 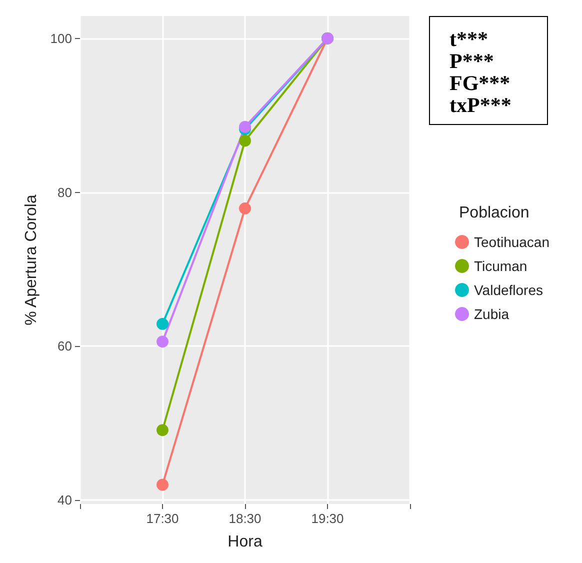 What do you see at coordinates (501, 266) in the screenshot?
I see `legend-label: Ticuman` at bounding box center [501, 266].